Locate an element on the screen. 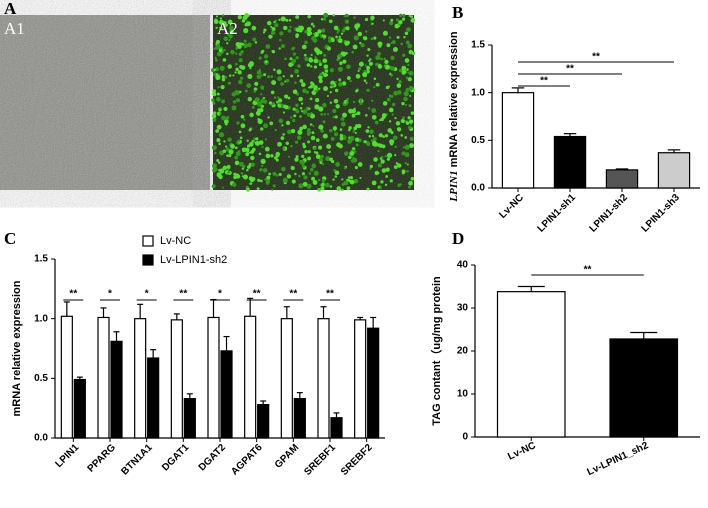  error-bar is located at coordinates (644, 335).